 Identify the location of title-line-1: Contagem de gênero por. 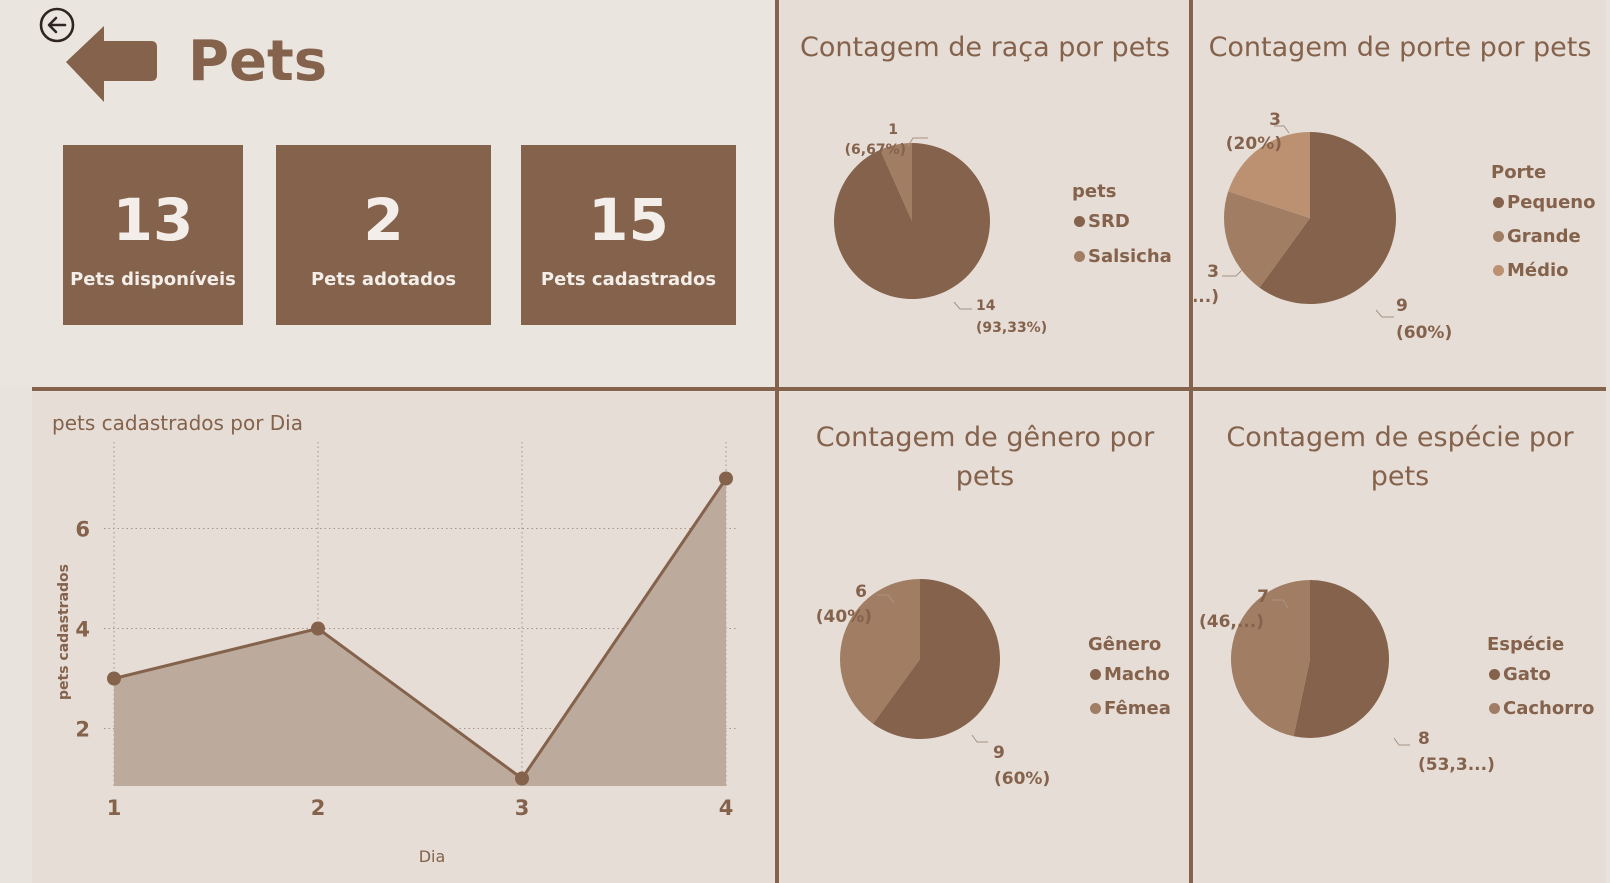
(985, 437).